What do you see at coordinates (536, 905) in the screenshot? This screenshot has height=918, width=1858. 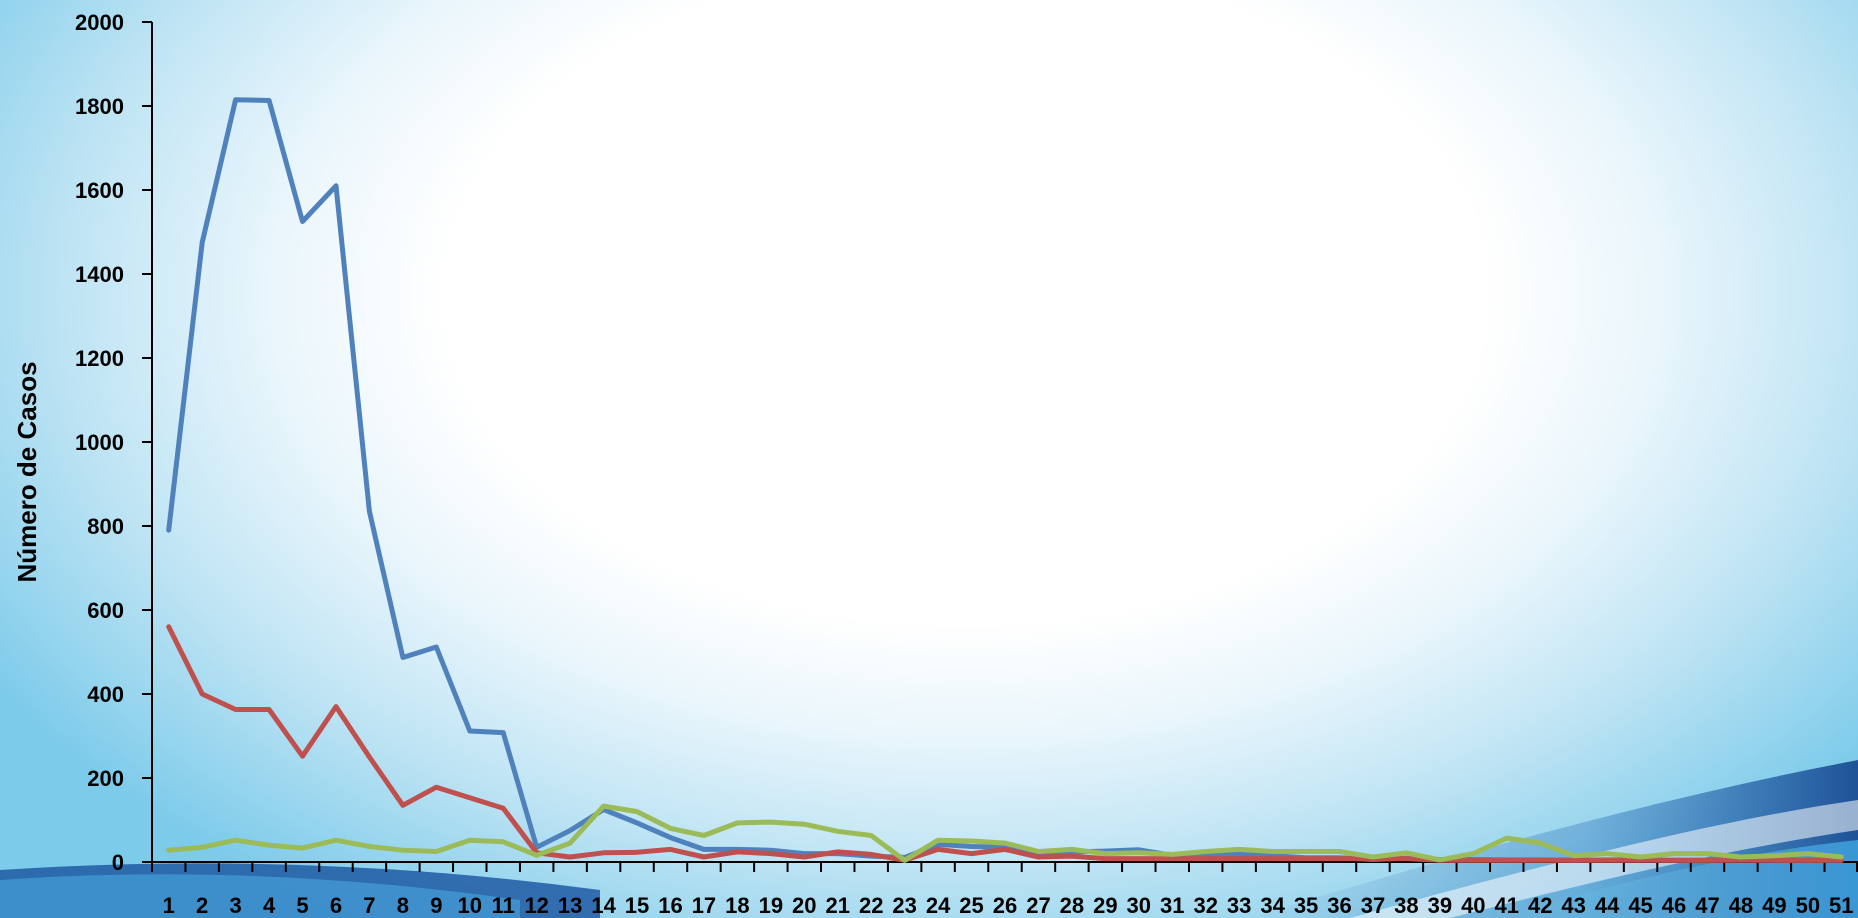 I see `x-tick-label: 12` at bounding box center [536, 905].